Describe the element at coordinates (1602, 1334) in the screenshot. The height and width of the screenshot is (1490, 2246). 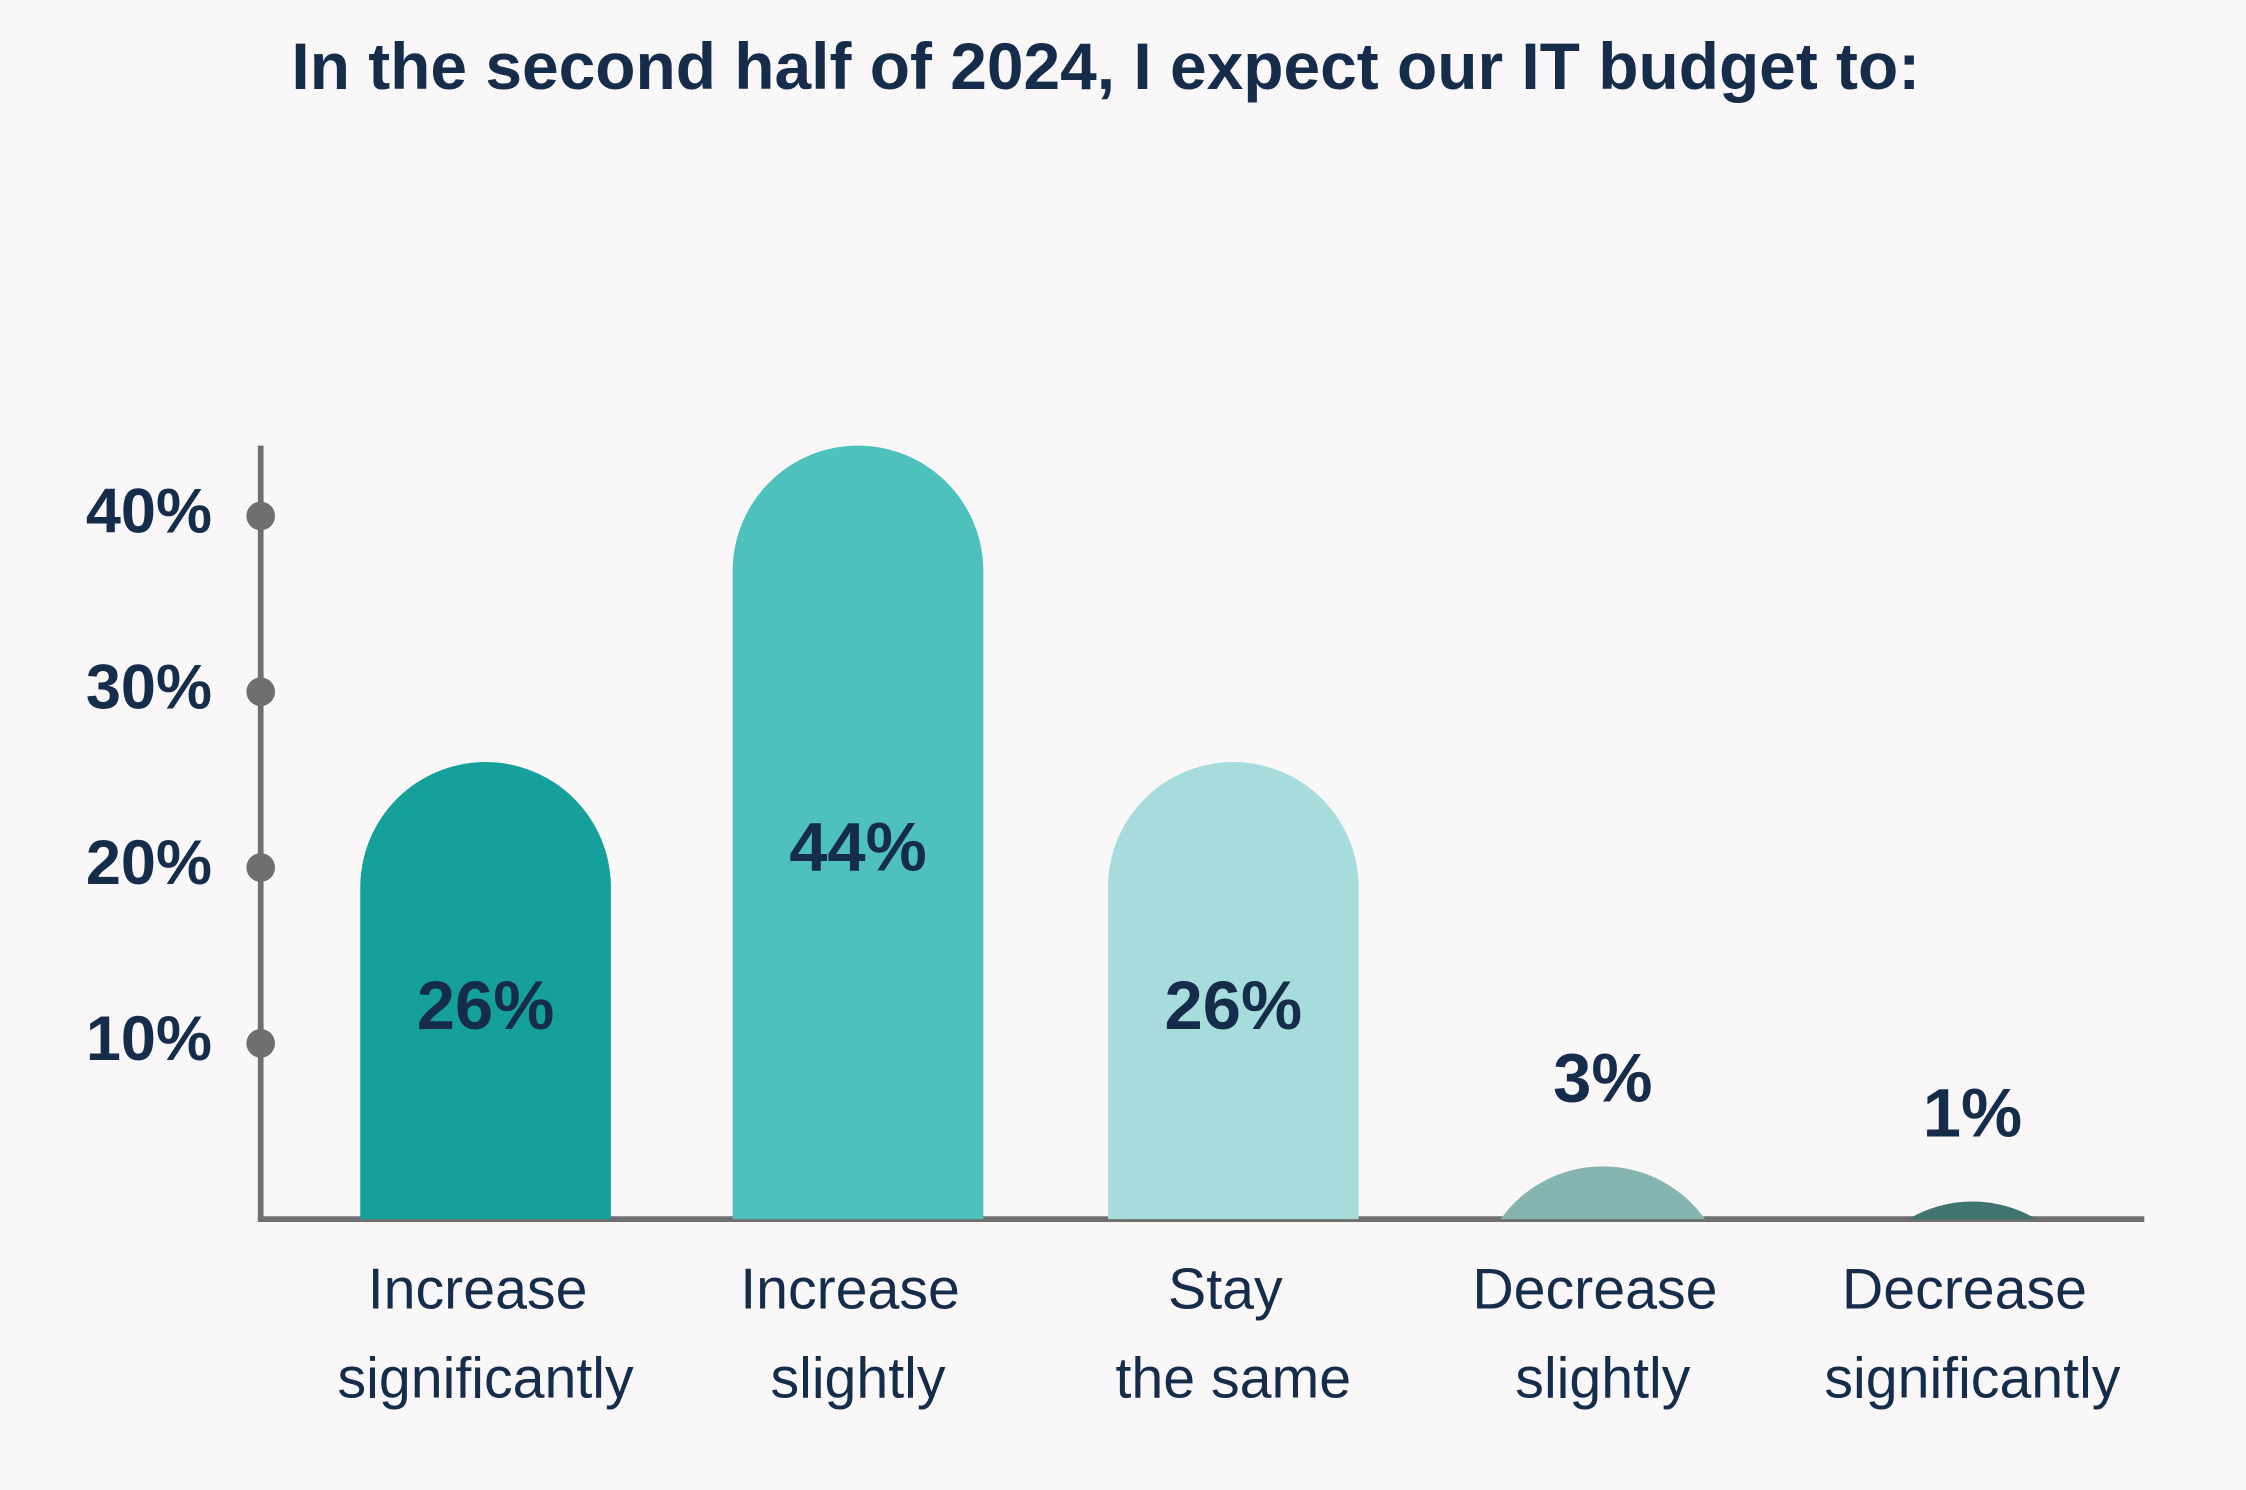
I see `x-tick-label: Decrease slightly` at that location.